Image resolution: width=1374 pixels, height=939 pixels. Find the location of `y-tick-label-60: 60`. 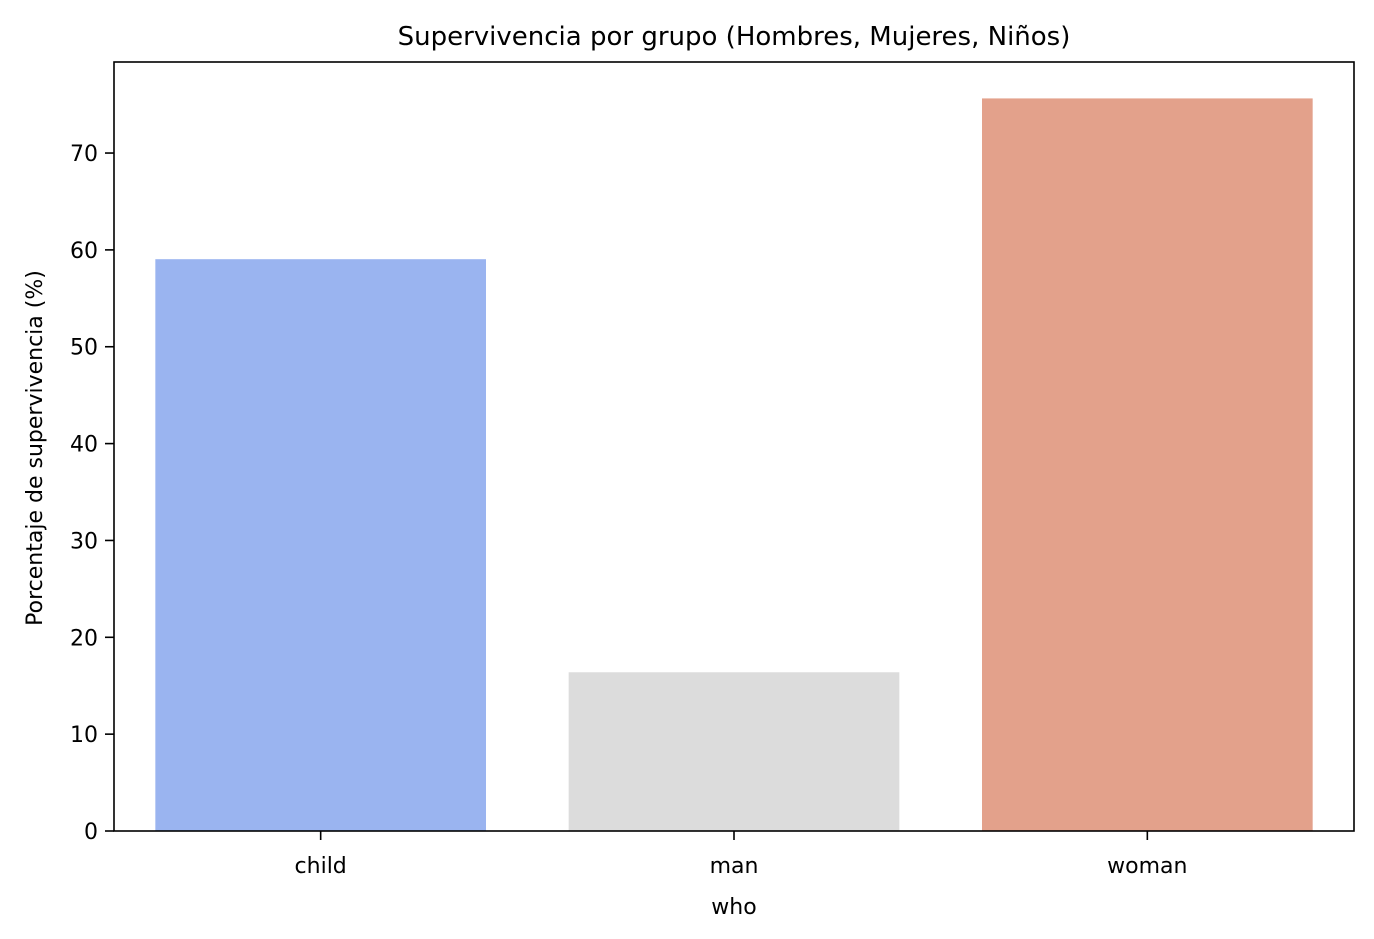

y-tick-label-60: 60 is located at coordinates (84, 251).